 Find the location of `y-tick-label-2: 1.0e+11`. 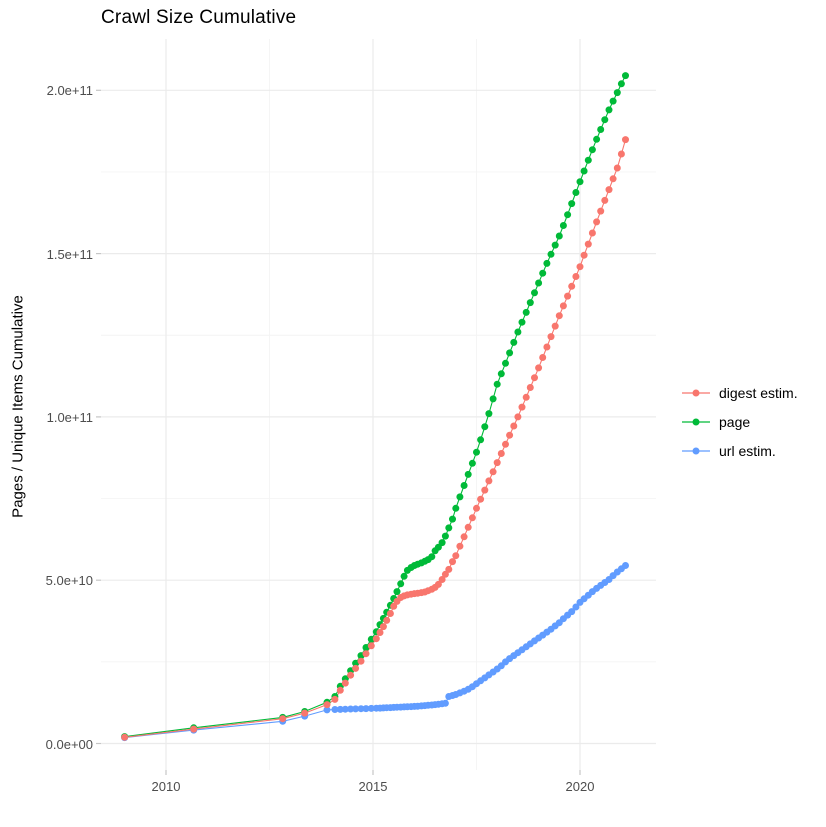

y-tick-label-2: 1.0e+11 is located at coordinates (69, 417).